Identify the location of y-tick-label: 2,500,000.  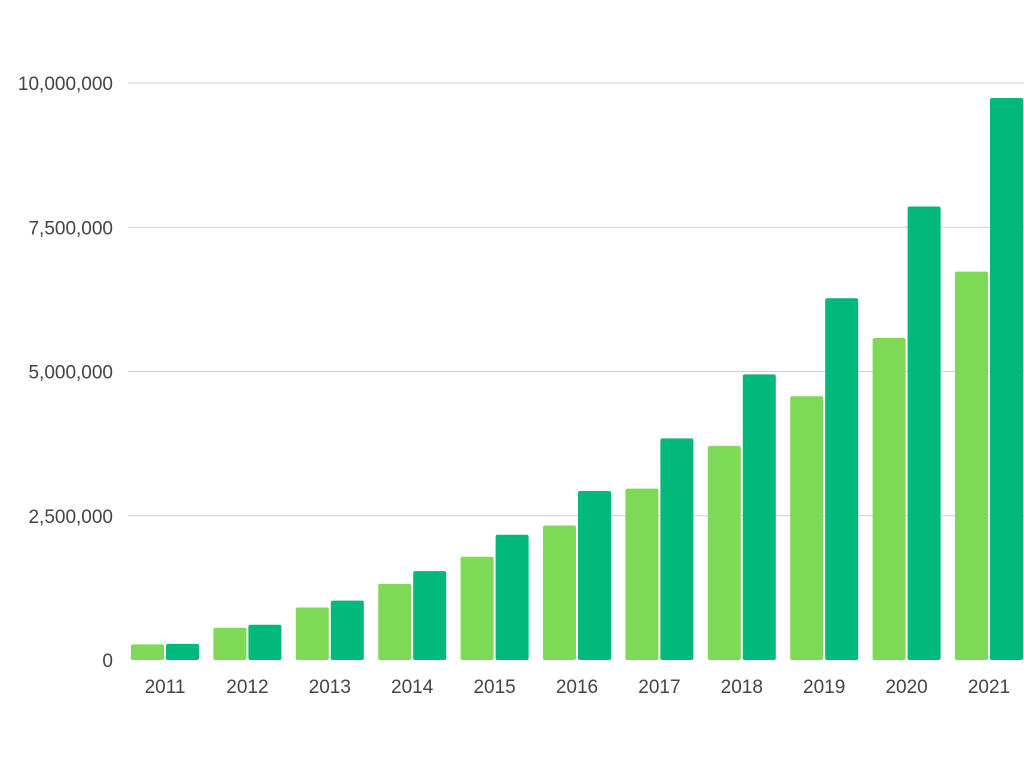
(70, 517).